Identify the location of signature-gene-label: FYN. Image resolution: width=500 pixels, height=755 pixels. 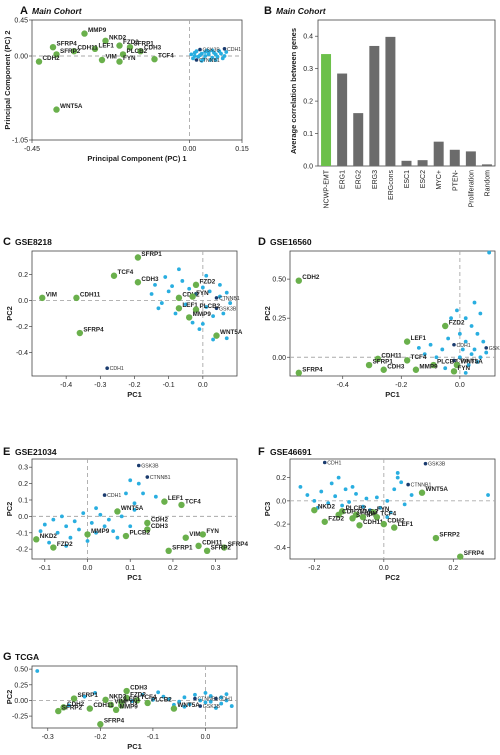
(129, 58).